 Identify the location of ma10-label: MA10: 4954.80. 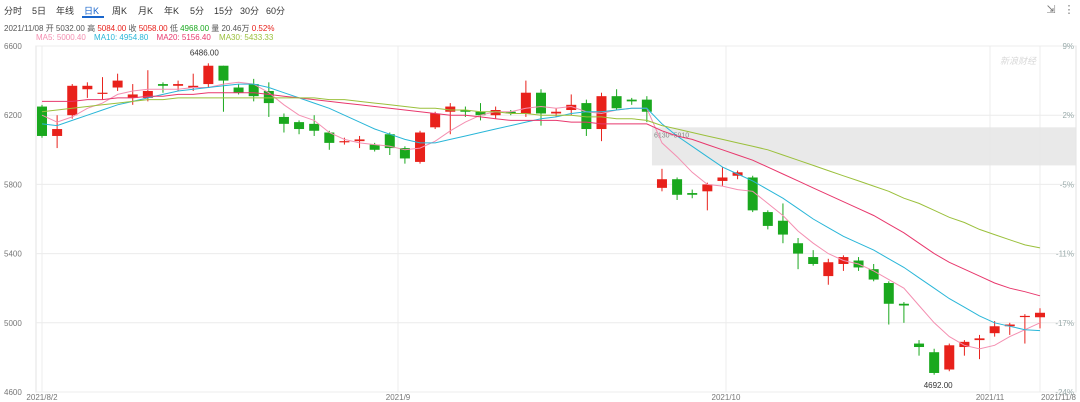
(121, 37).